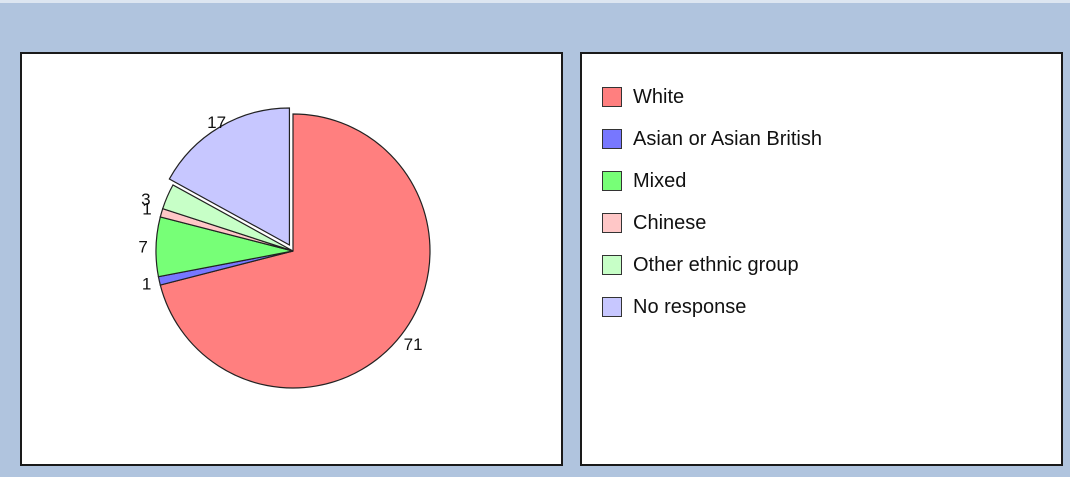 The image size is (1070, 477). What do you see at coordinates (413, 344) in the screenshot?
I see `slice-value-label: 71` at bounding box center [413, 344].